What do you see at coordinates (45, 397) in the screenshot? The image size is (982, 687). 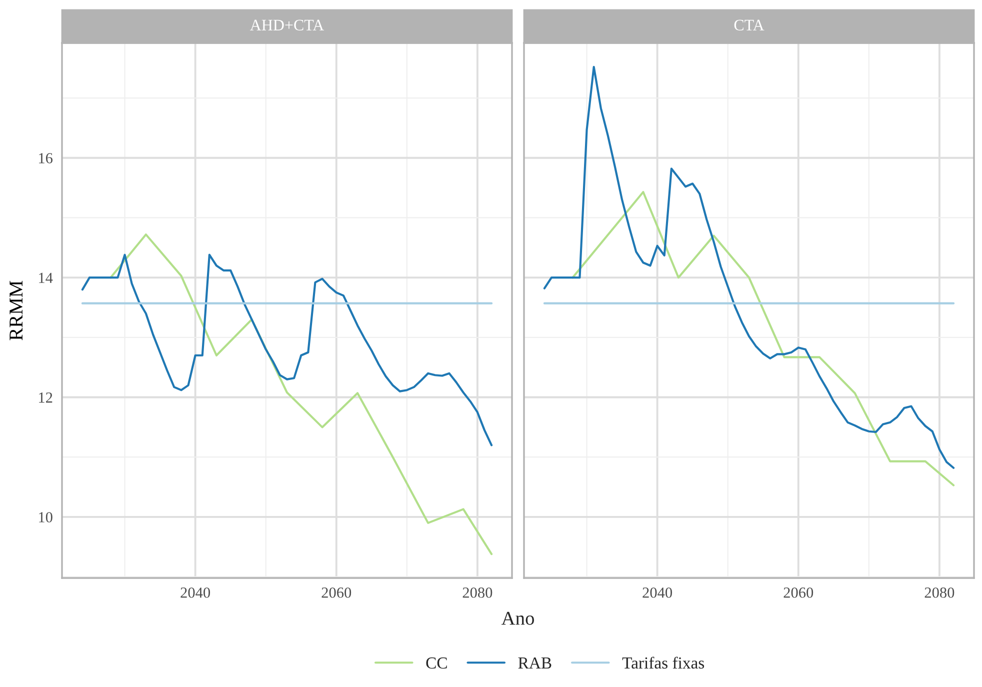 I see `y-tick-label: 12` at bounding box center [45, 397].